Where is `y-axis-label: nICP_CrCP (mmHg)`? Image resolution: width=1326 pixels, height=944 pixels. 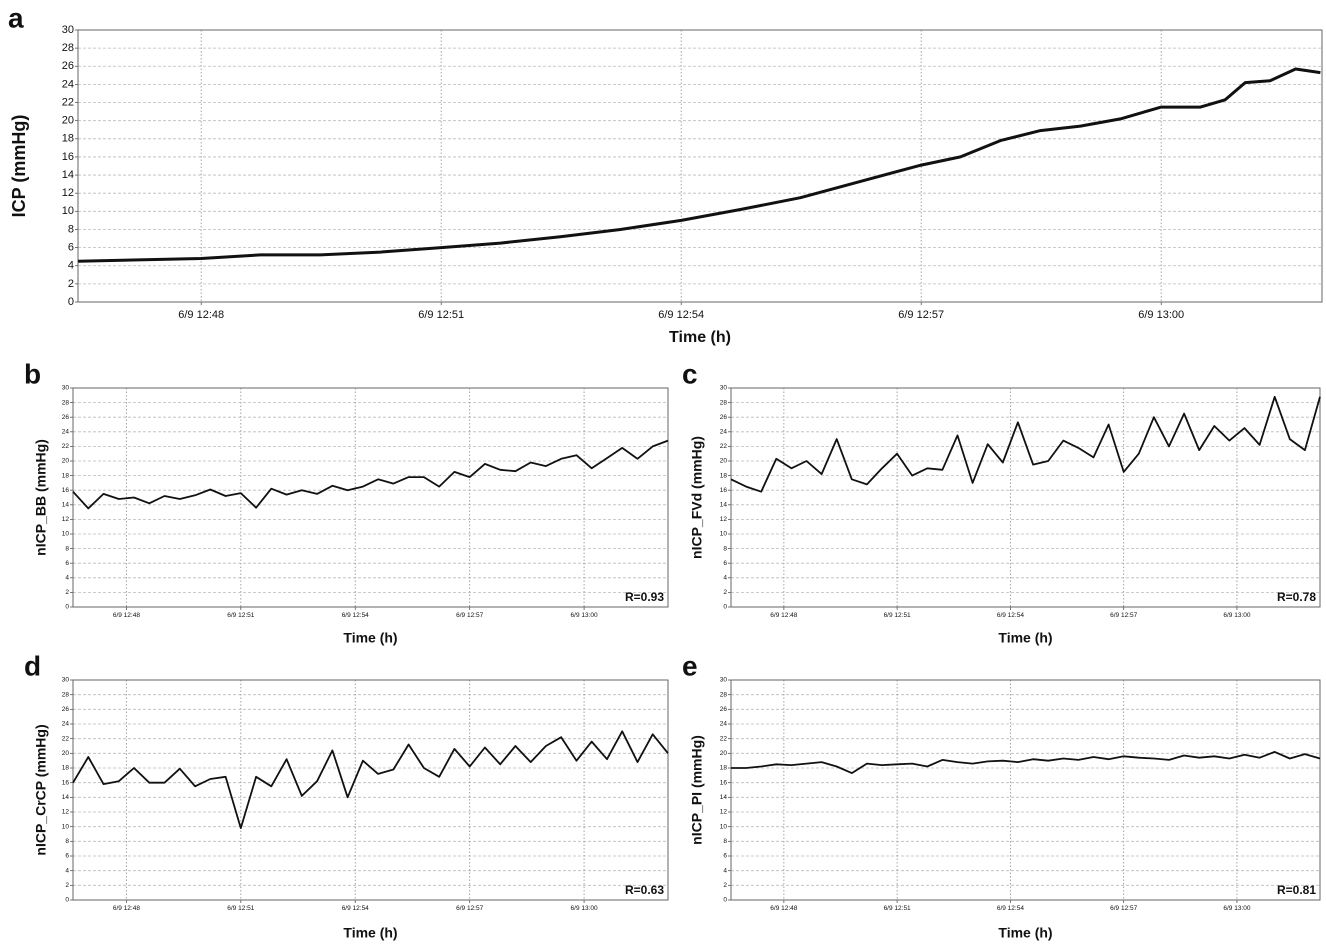
y-axis-label: nICP_CrCP (mmHg) is located at coordinates (41, 789).